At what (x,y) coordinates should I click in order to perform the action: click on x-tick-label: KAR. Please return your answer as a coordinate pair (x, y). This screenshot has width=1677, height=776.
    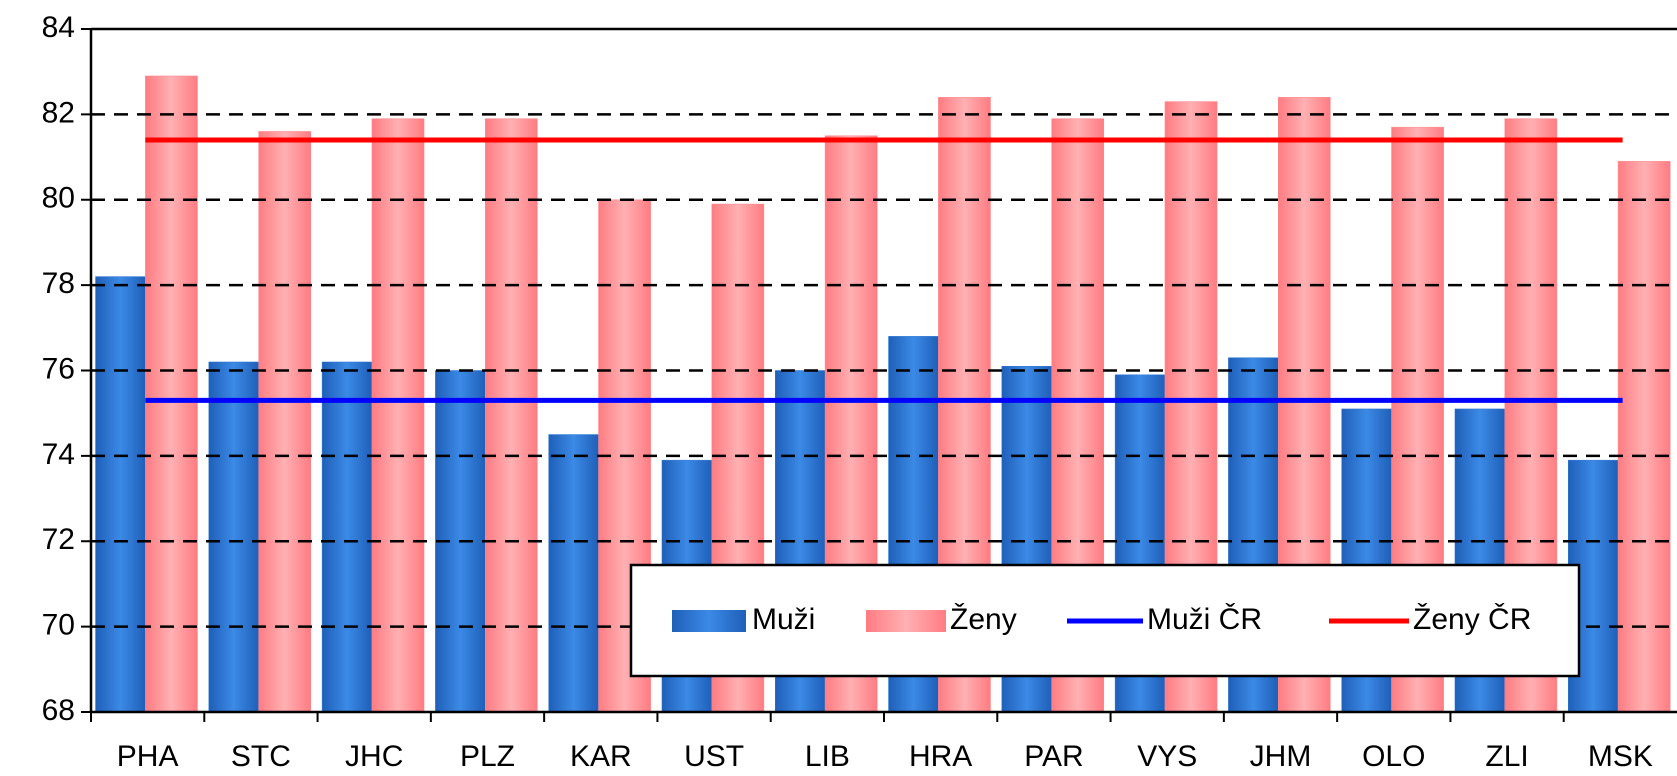
    Looking at the image, I should click on (601, 756).